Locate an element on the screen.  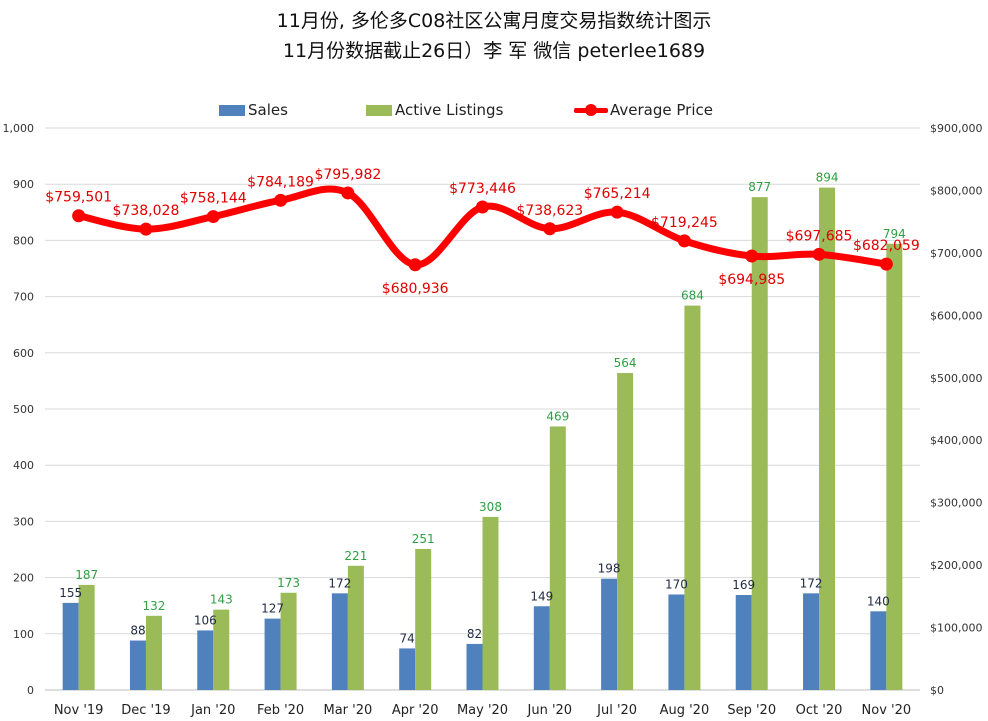
legend-sales-label: Sales is located at coordinates (268, 110).